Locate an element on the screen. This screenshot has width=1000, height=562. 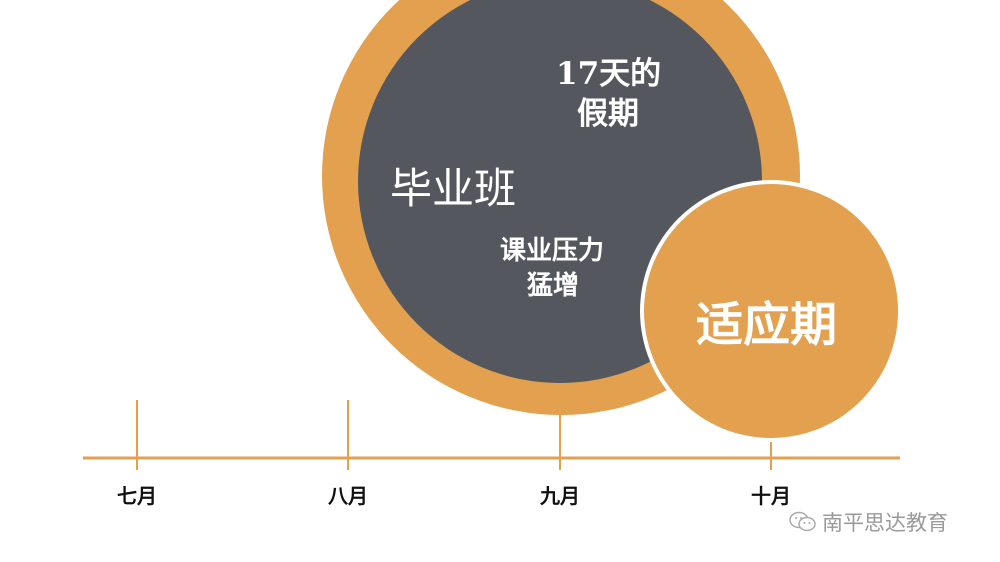
month-label-august: 八月 is located at coordinates (348, 496).